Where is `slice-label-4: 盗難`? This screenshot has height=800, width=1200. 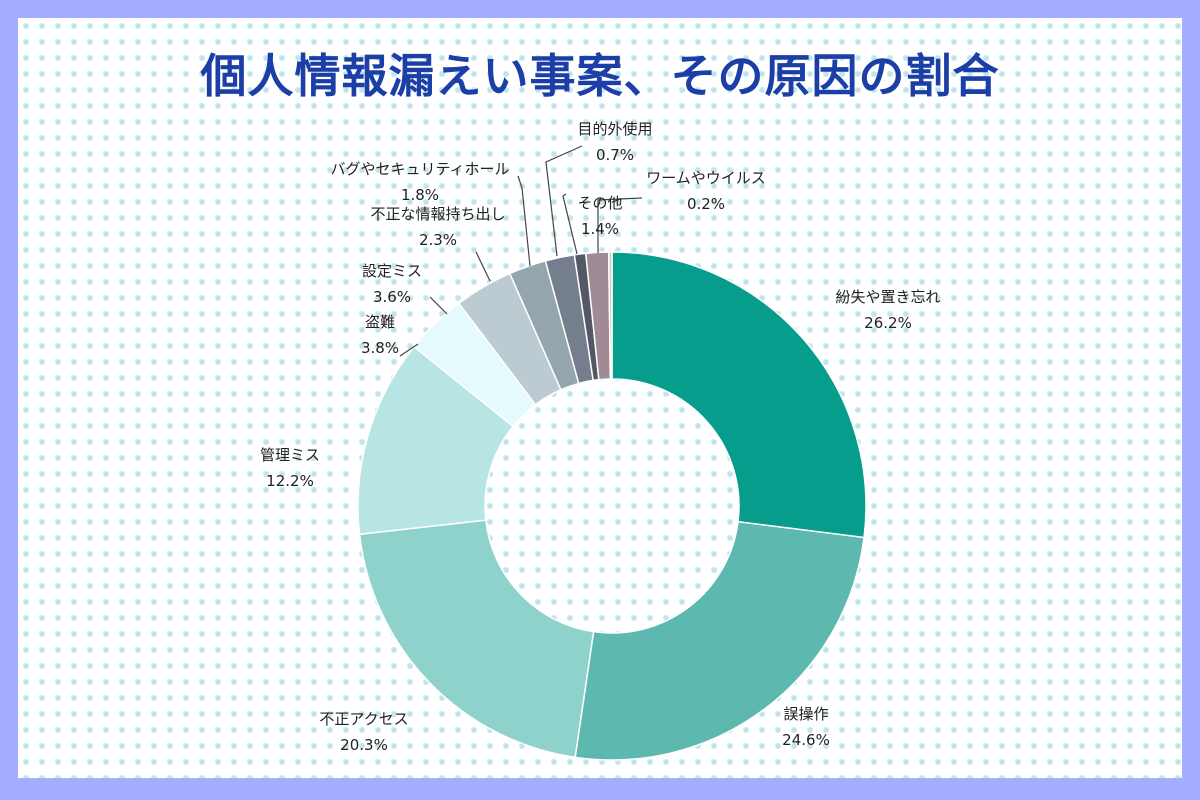 slice-label-4: 盗難 is located at coordinates (380, 322).